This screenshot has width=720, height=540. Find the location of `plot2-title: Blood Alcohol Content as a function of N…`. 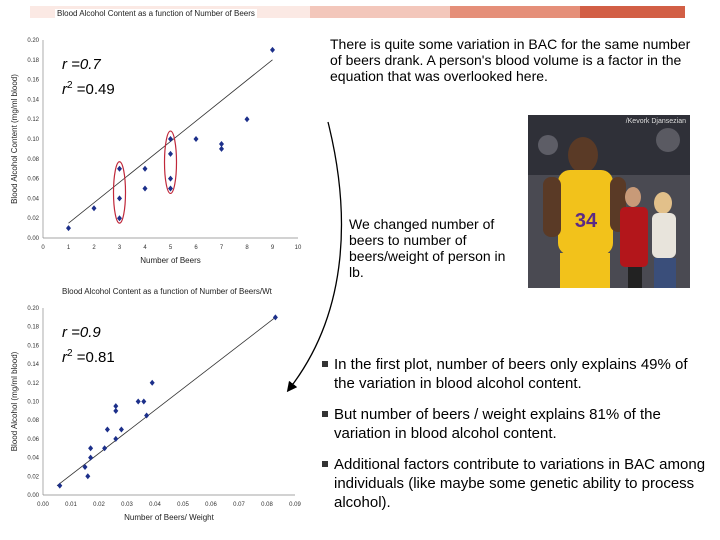

plot2-title: Blood Alcohol Content as a function of N… is located at coordinates (167, 291).